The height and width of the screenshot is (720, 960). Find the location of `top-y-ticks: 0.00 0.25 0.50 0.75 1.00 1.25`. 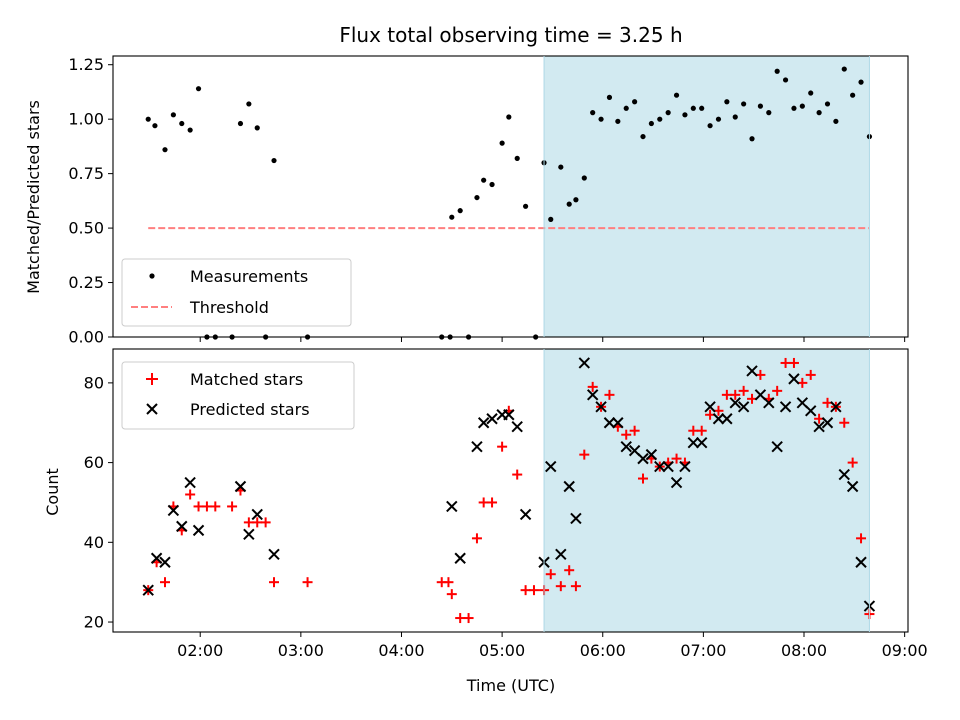

top-y-ticks: 0.00 0.25 0.50 0.75 1.00 1.25 is located at coordinates (90, 201).